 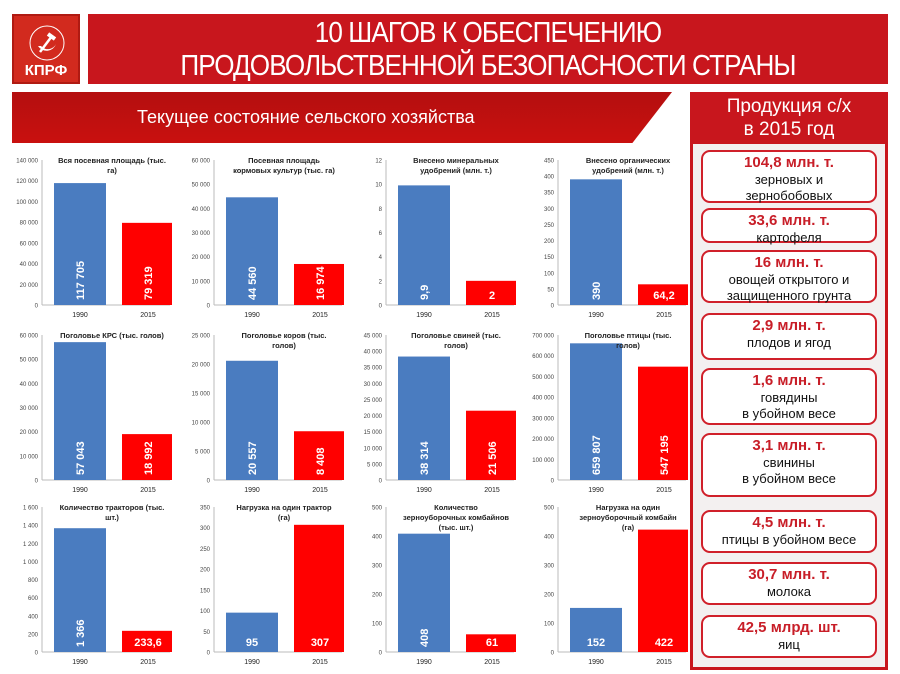 I want to click on chart-title: Внесено минеральных, so click(x=456, y=160).